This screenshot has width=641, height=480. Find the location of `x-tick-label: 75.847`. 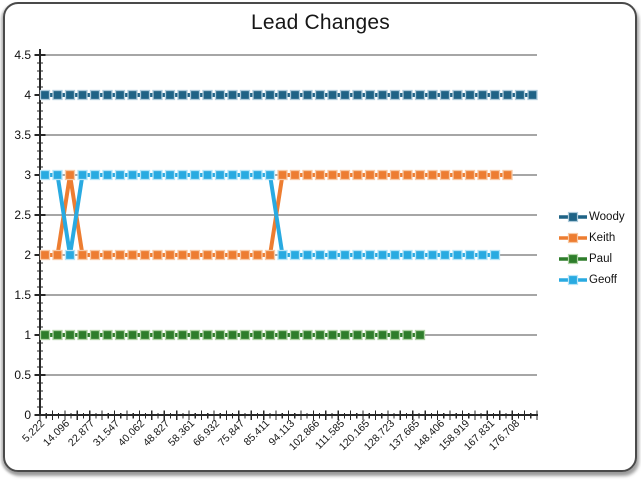

x-tick-label: 75.847 is located at coordinates (231, 433).